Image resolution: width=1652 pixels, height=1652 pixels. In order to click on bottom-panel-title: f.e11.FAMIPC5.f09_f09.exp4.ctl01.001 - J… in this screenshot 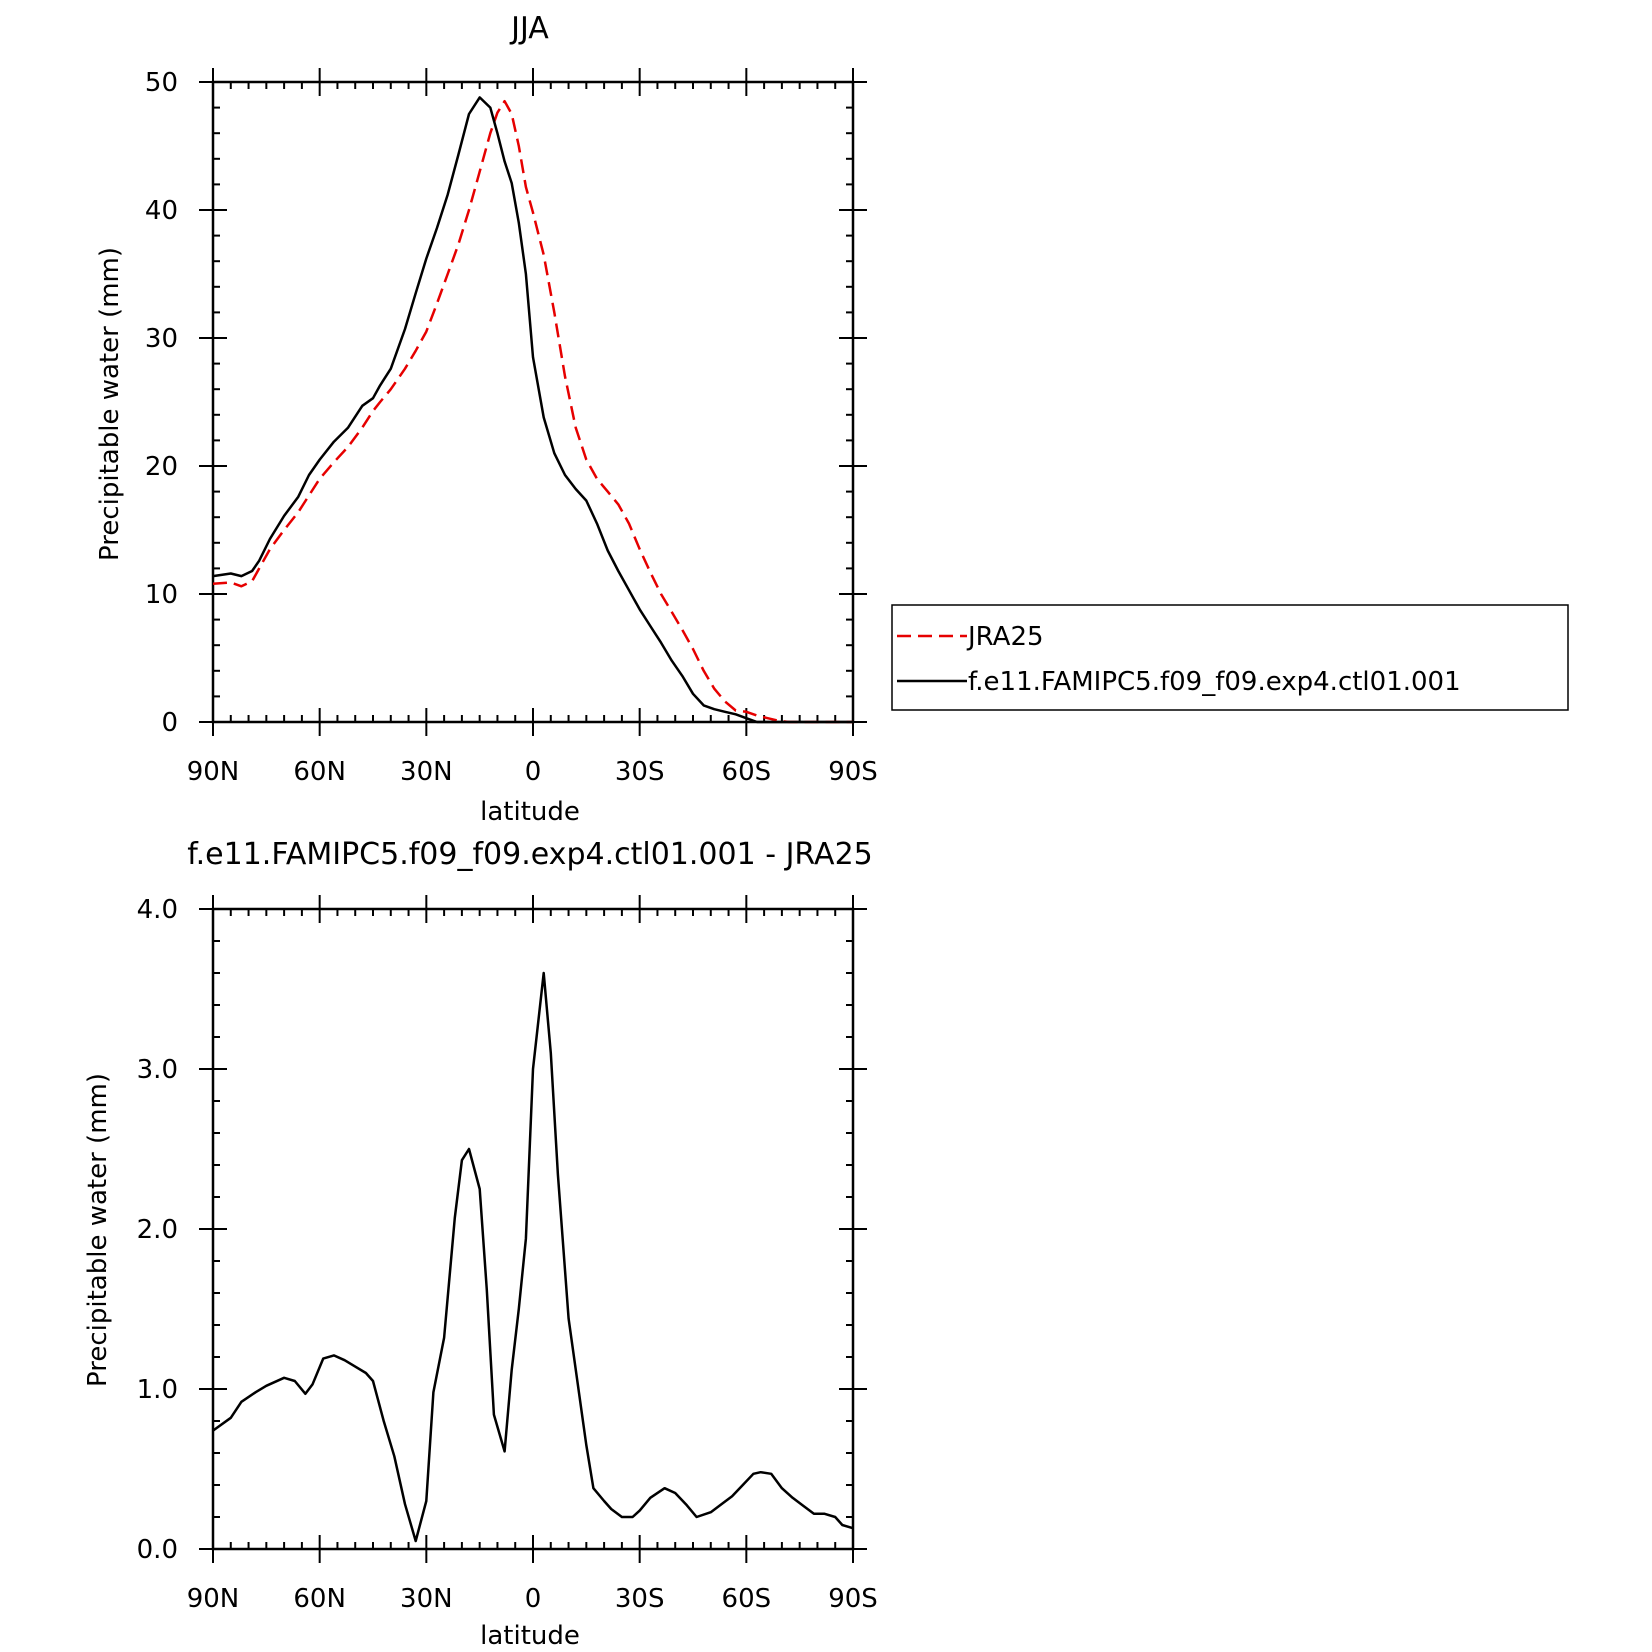, I will do `click(530, 854)`.